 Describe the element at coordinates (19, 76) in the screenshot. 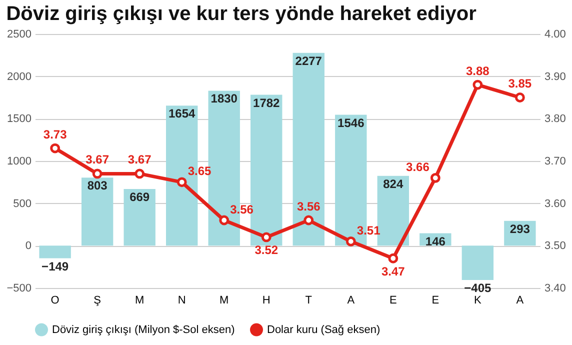

I see `y-tick-label: 2000` at that location.